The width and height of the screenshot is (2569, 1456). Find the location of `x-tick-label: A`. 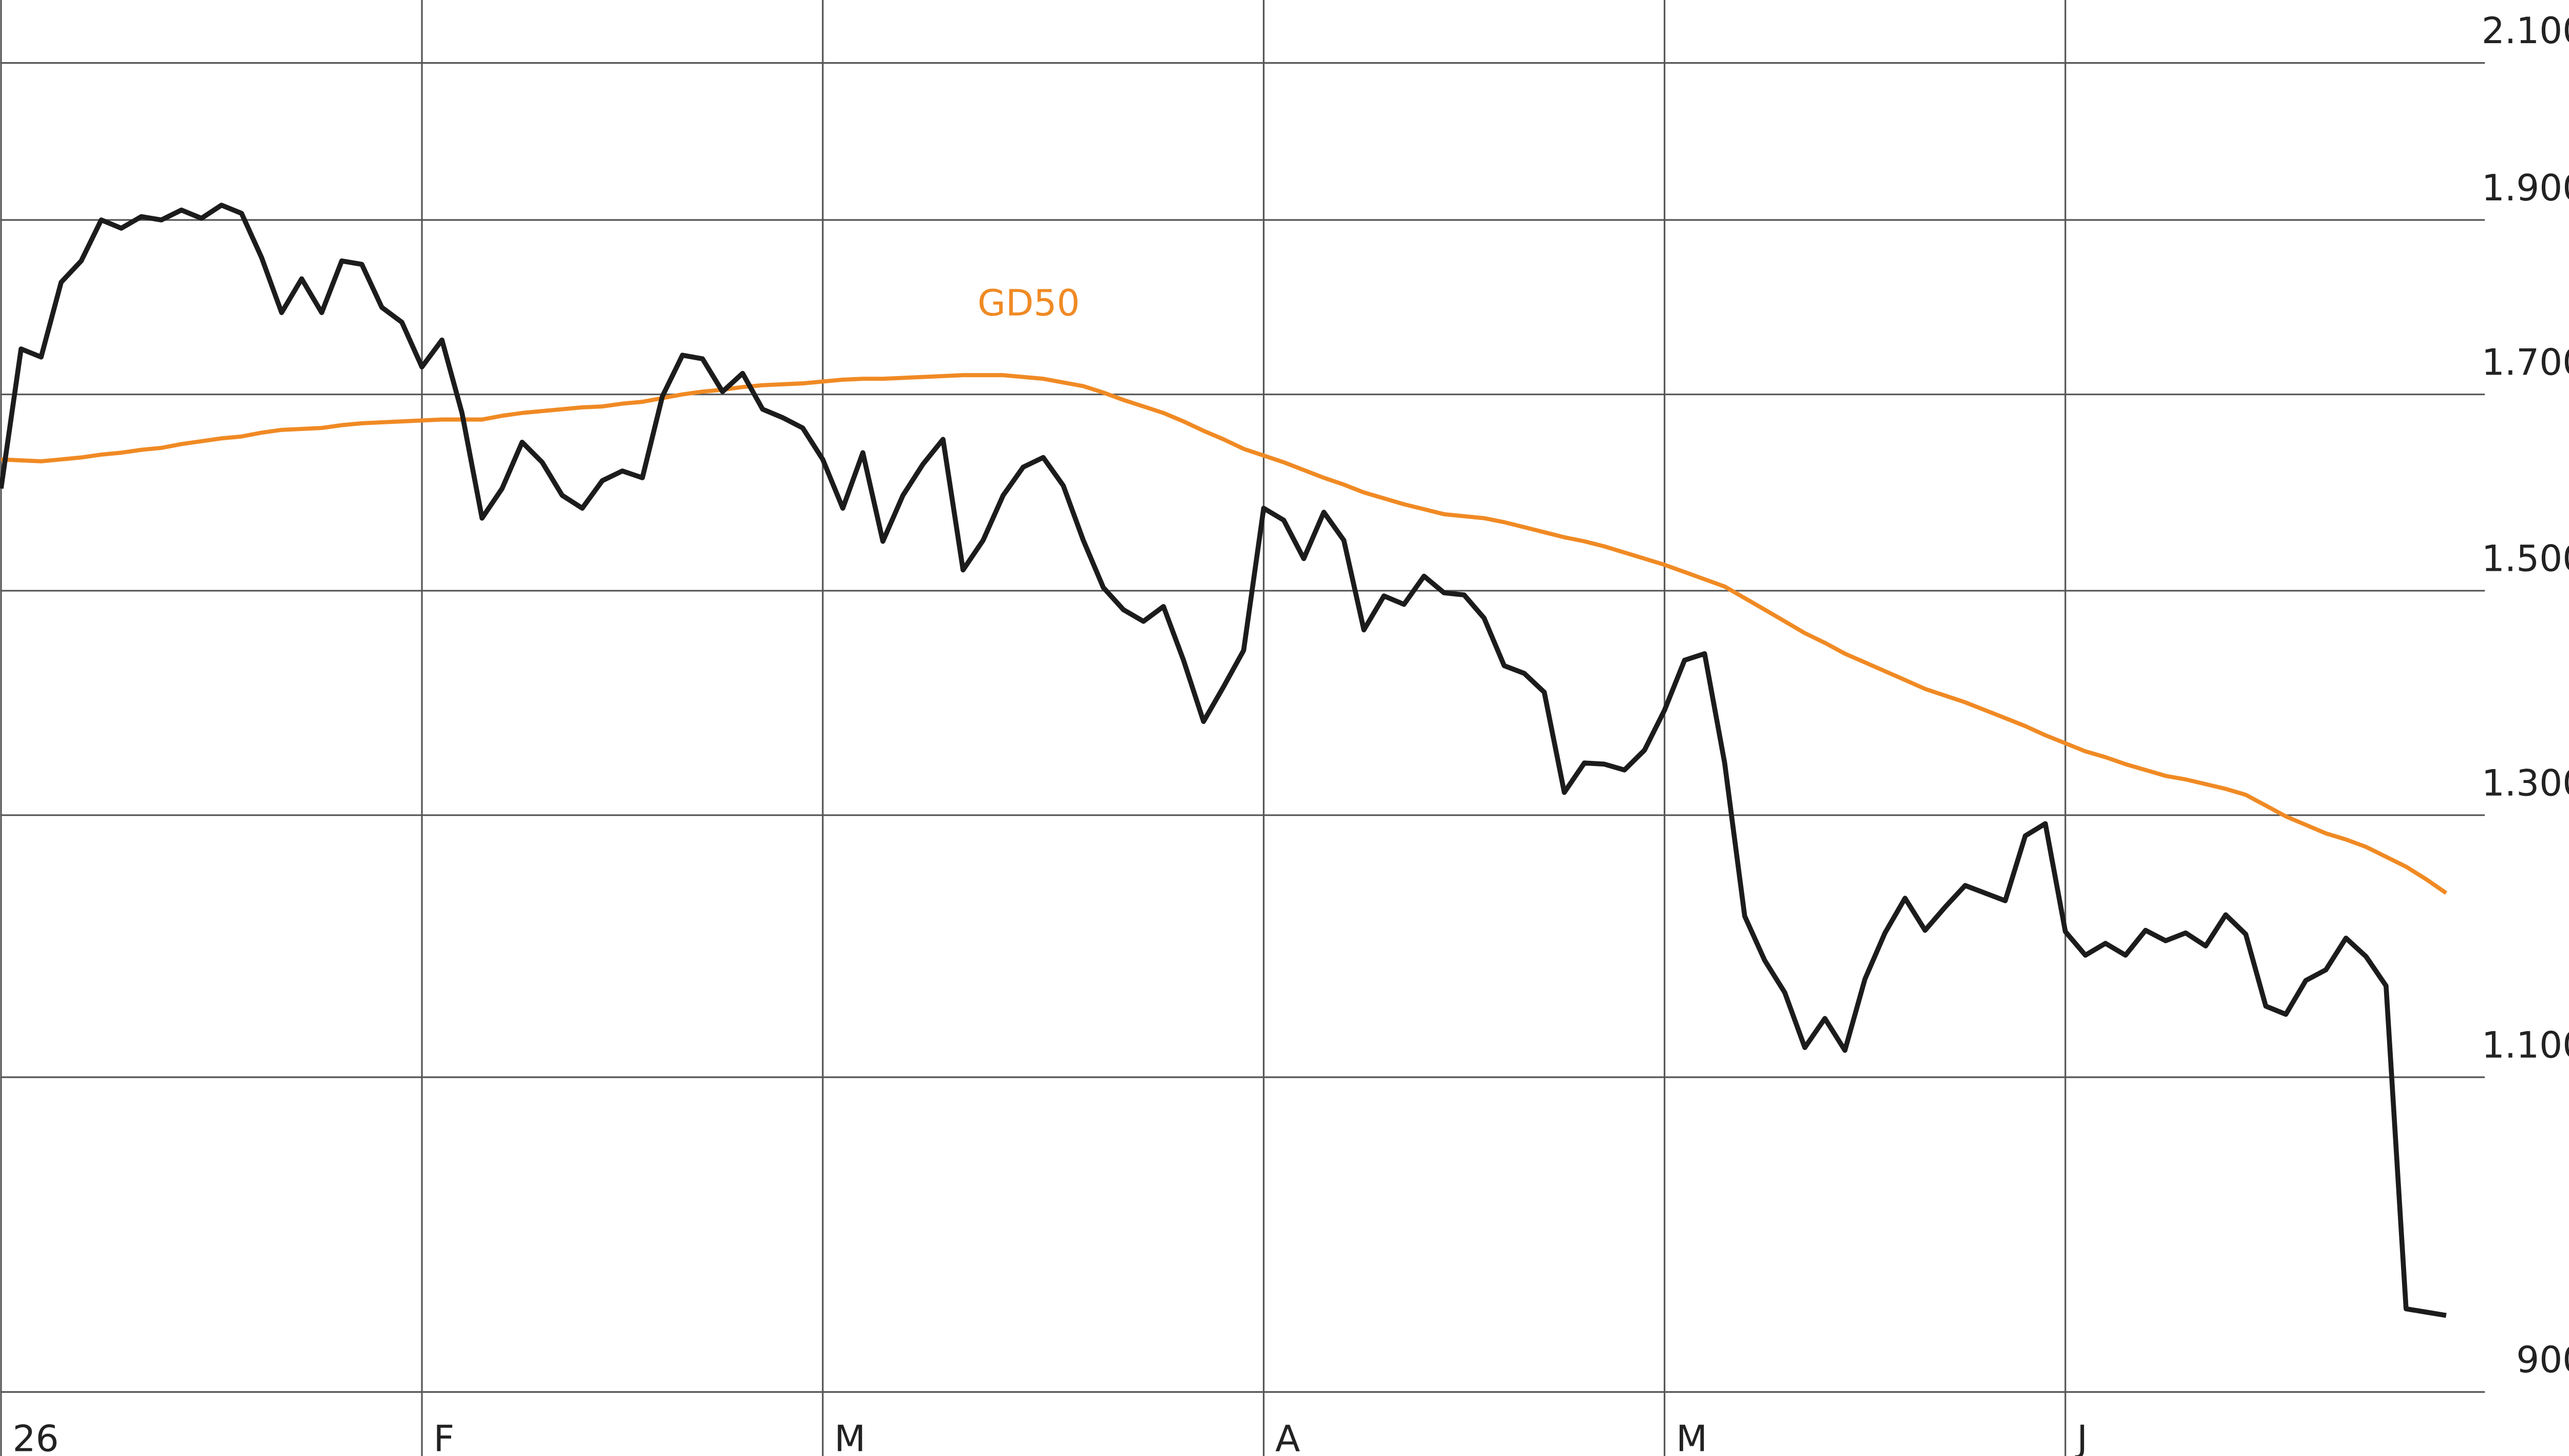

x-tick-label: A is located at coordinates (1287, 1436).